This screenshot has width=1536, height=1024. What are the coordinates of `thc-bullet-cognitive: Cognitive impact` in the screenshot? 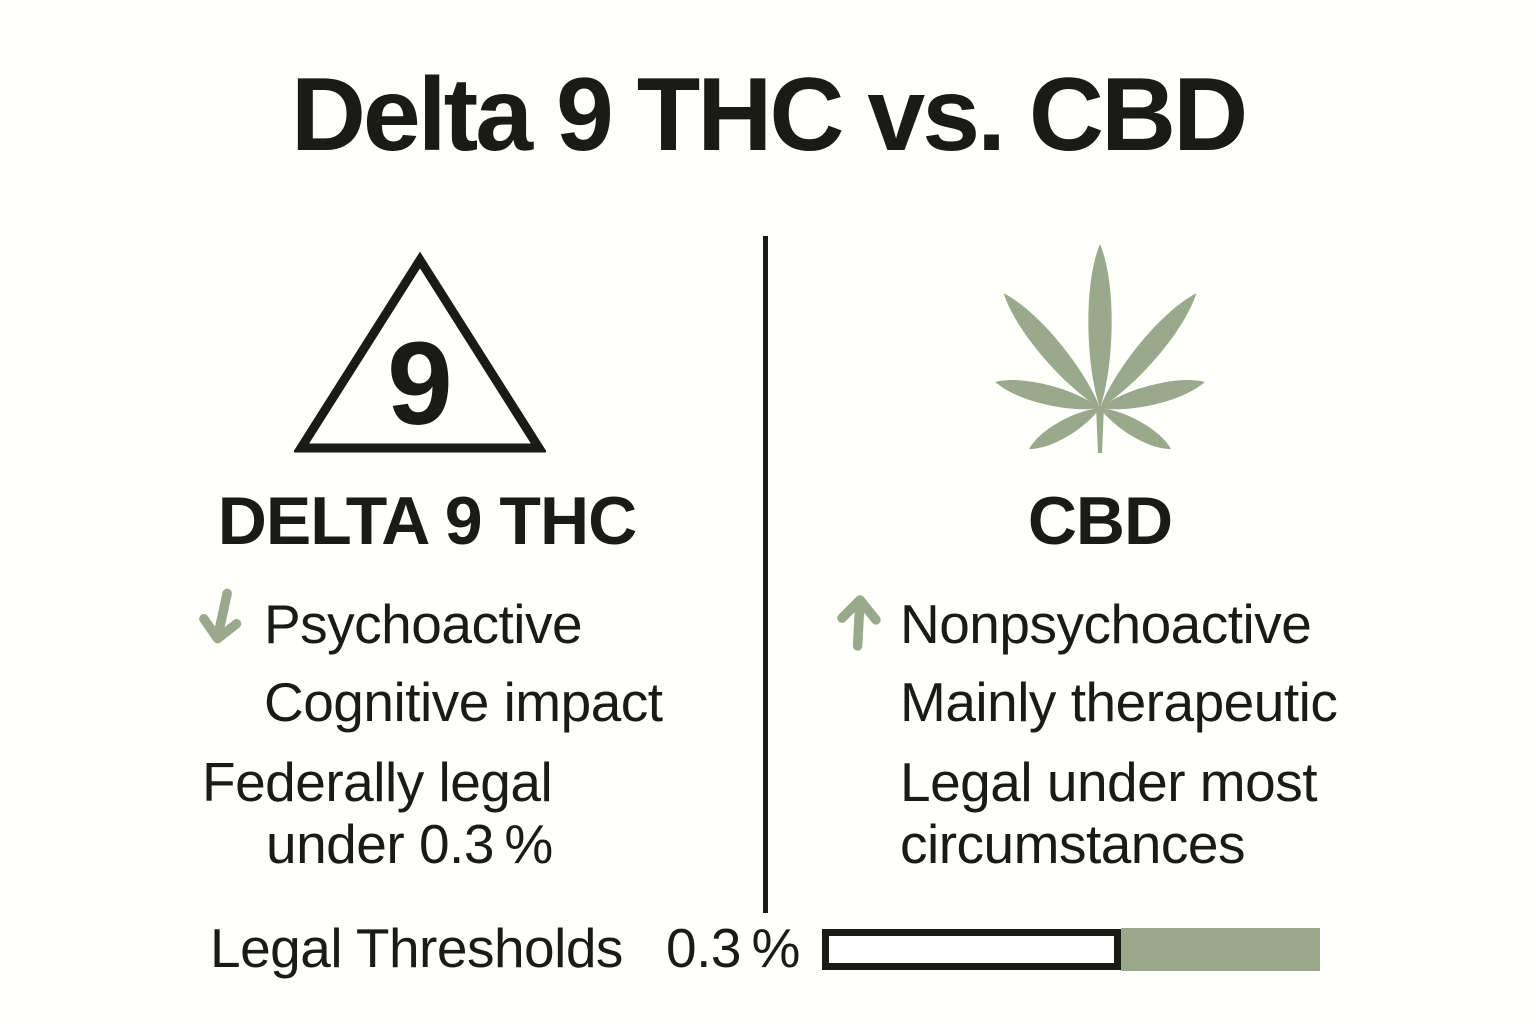 It's located at (463, 702).